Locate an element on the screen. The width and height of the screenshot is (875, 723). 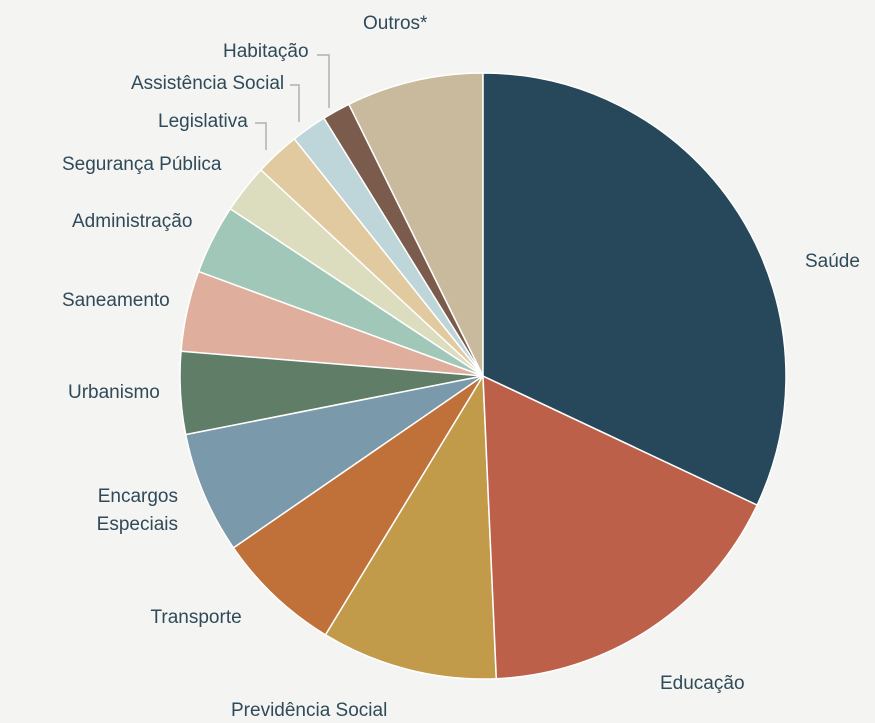
slice-label: Urbanismo is located at coordinates (114, 392).